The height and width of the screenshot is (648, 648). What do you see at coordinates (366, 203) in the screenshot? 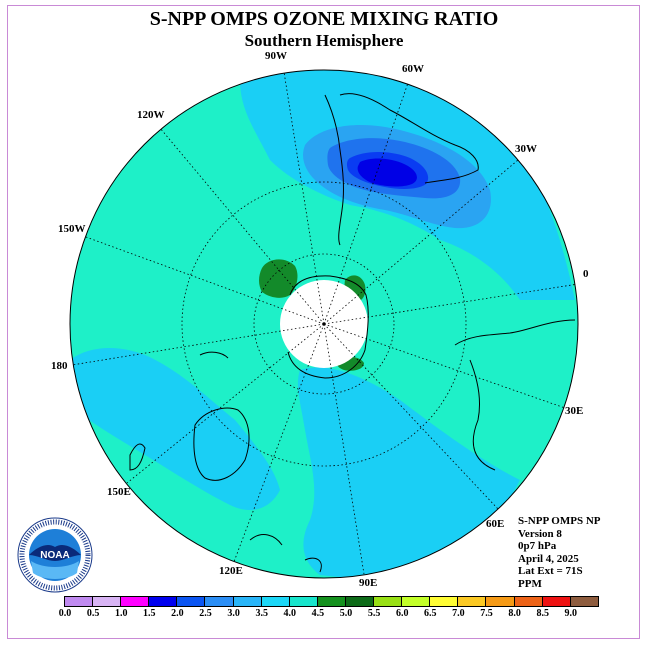
I see `meridian-60w` at bounding box center [366, 203].